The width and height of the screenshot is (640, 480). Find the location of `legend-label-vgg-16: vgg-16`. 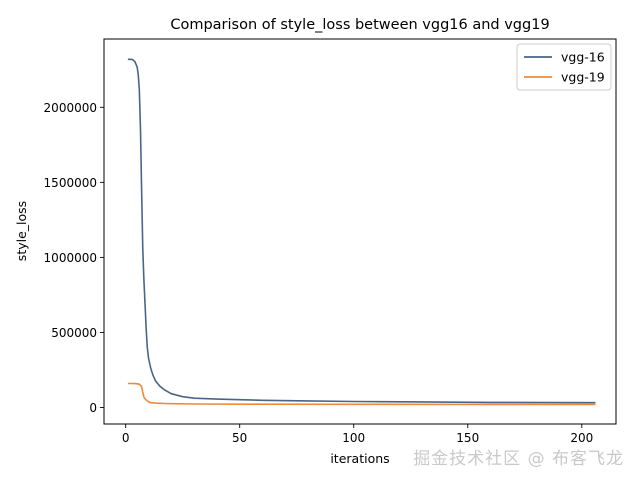

legend-label-vgg-16: vgg-16 is located at coordinates (583, 57).